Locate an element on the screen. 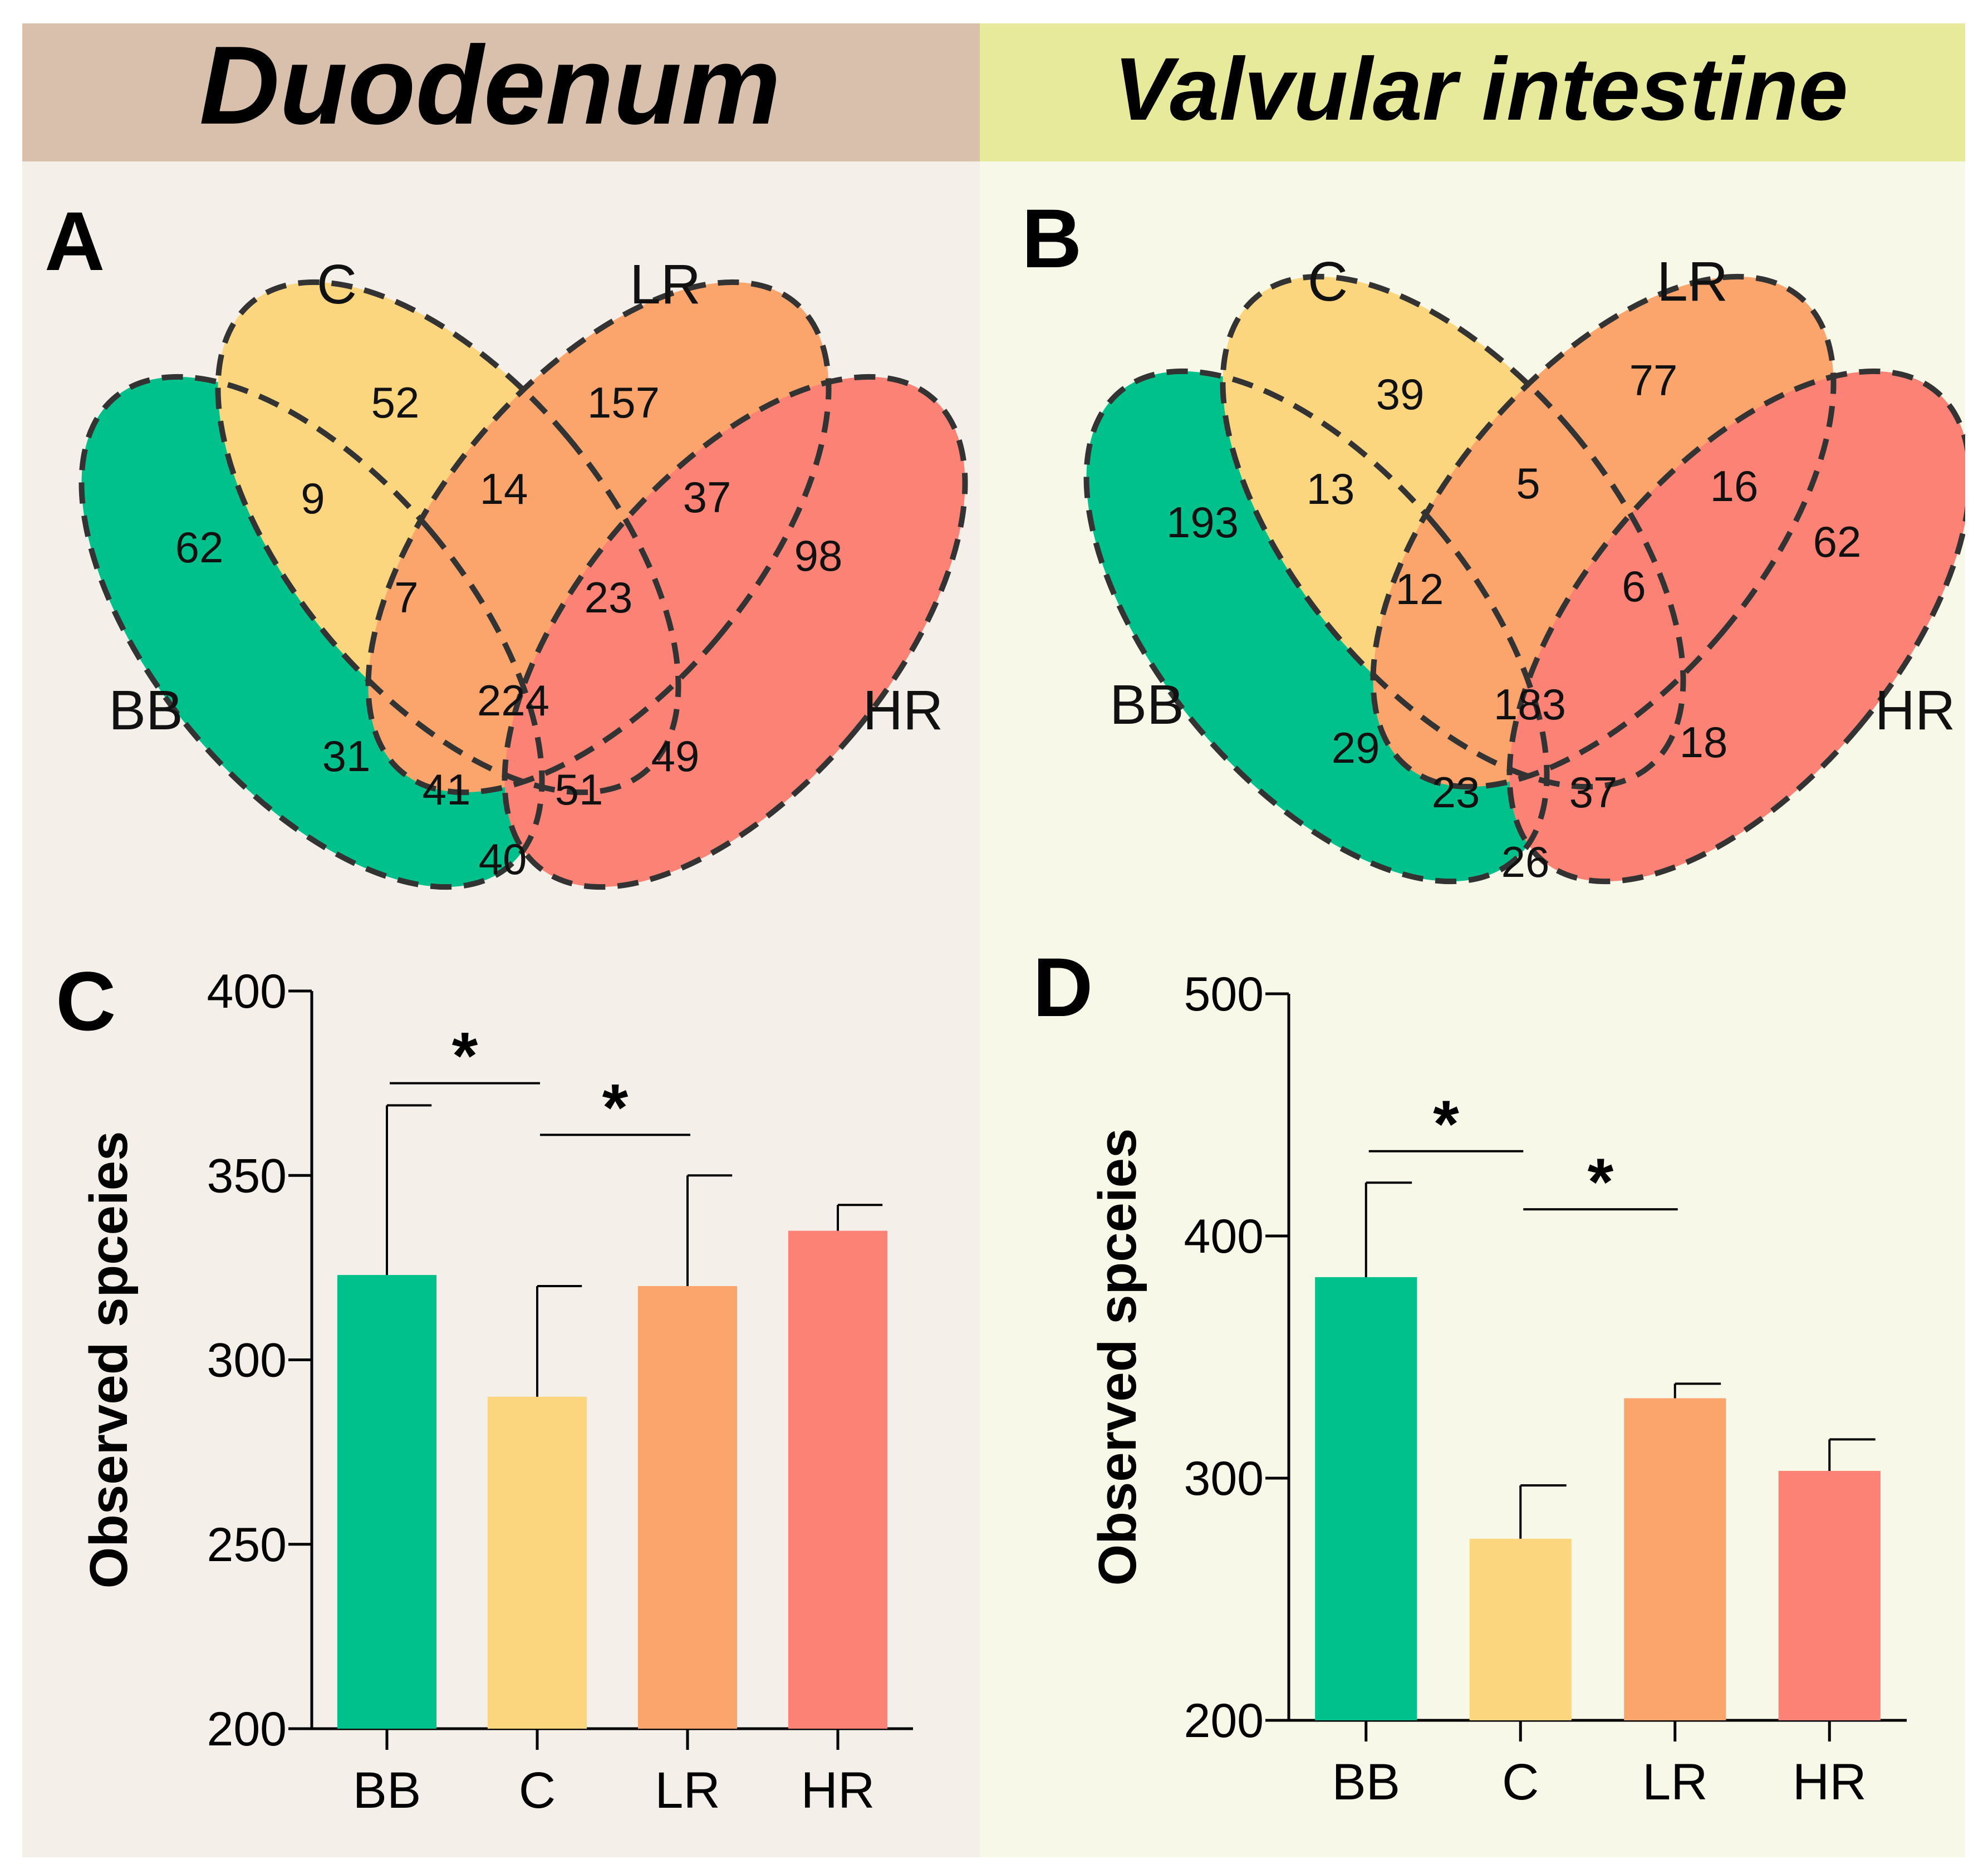 This screenshot has height=1874, width=1988. venn-b-count-hr: 62 is located at coordinates (1837, 541).